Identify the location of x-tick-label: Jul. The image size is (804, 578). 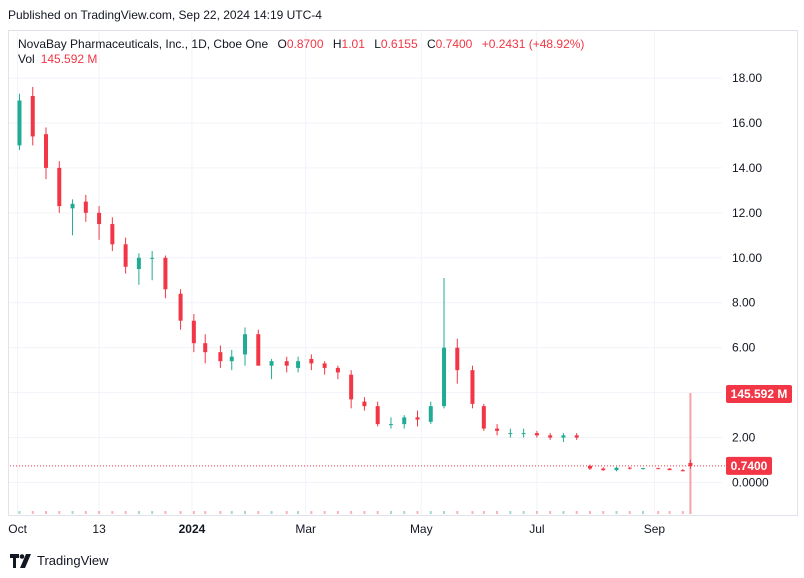
(536, 529).